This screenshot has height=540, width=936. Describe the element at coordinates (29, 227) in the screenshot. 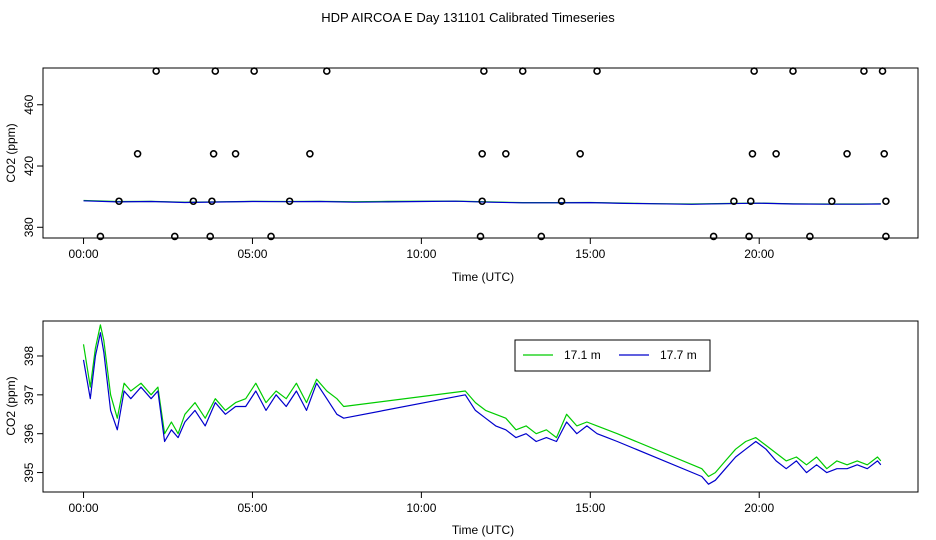

I see `y-tick-label: 380` at that location.